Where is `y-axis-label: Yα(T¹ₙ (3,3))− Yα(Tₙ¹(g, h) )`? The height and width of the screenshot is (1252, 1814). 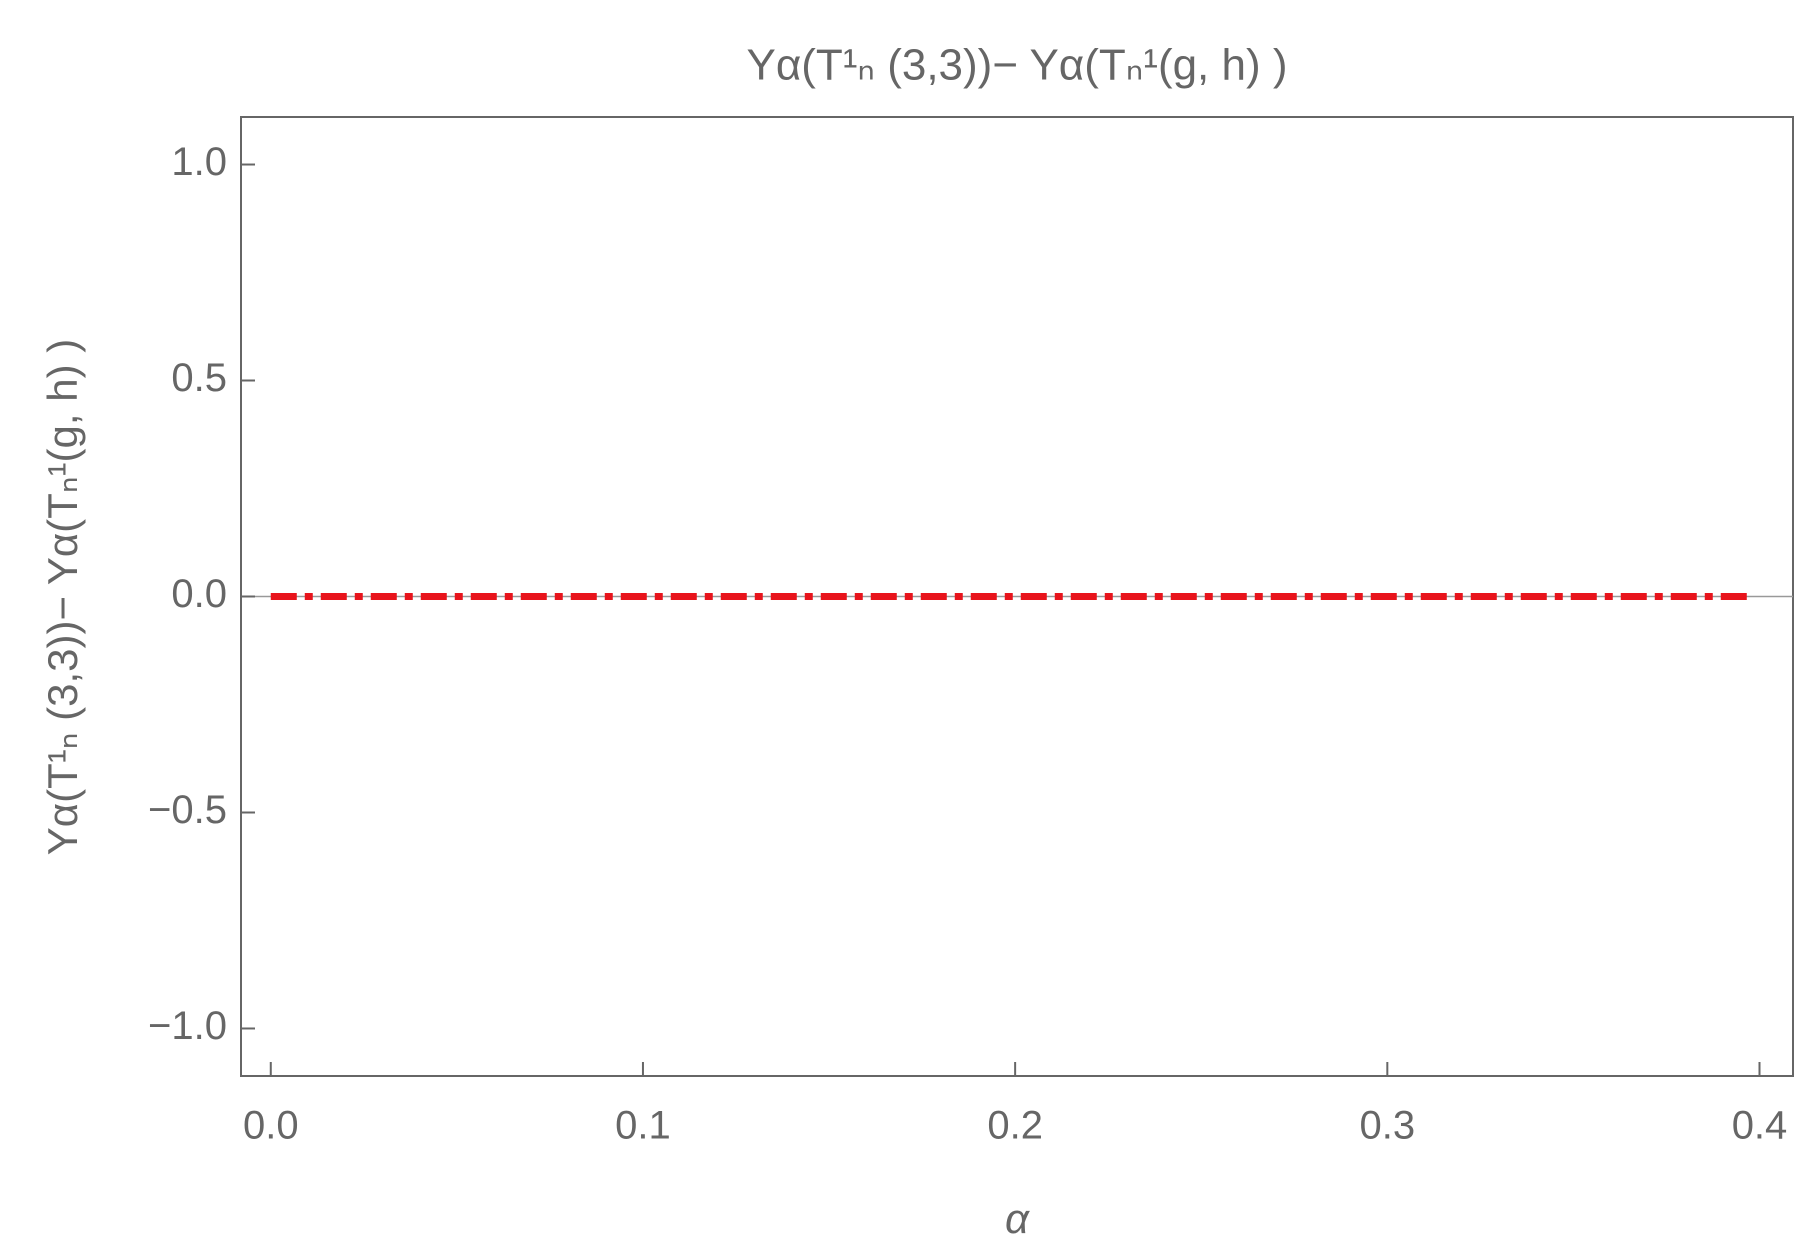 y-axis-label: Yα(T¹ₙ (3,3))− Yα(Tₙ¹(g, h) ) is located at coordinates (62, 597).